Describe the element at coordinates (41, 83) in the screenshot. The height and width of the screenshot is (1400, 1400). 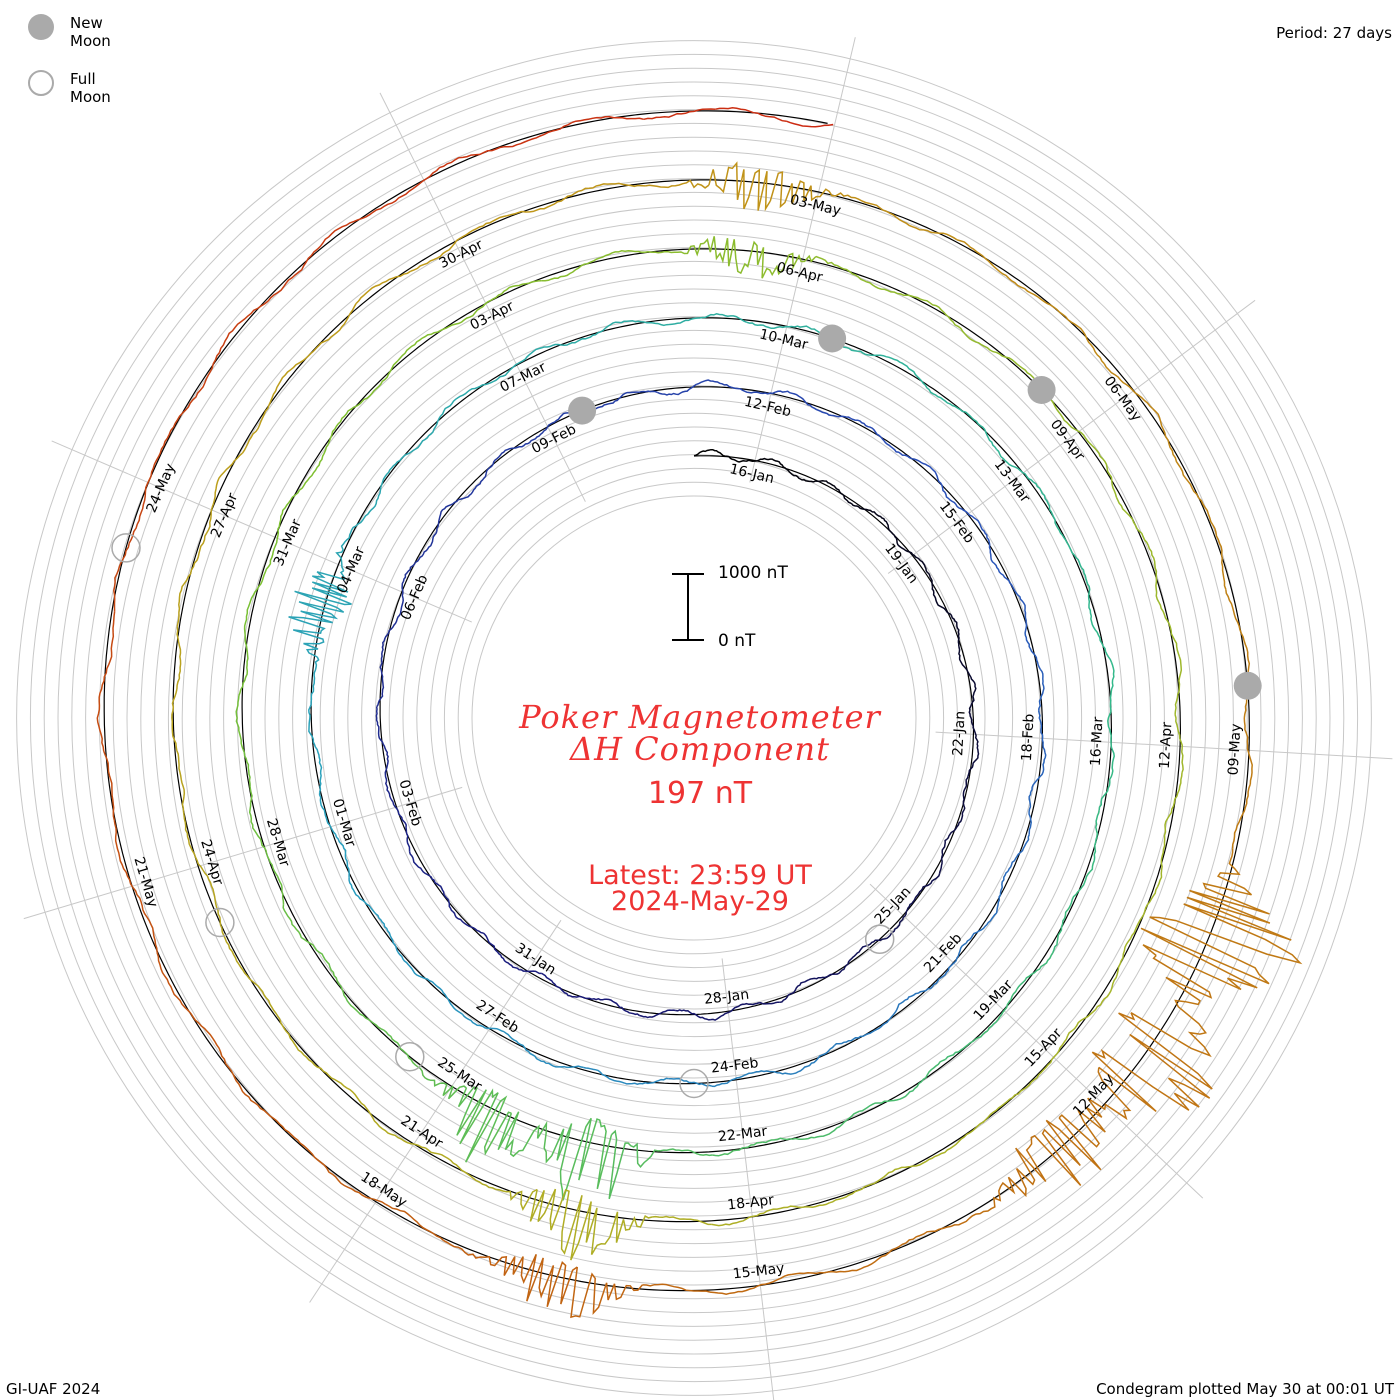
I see `full-moon-icon` at that location.